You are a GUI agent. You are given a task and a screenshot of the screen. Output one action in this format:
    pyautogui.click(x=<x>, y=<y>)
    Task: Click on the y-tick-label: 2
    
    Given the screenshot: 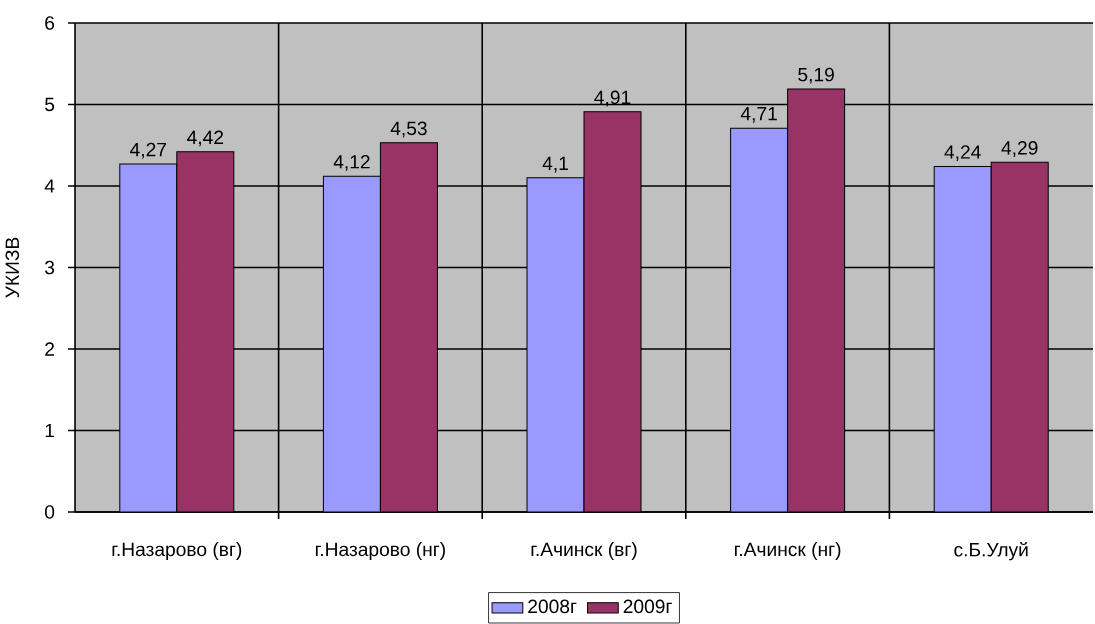 What is the action you would take?
    pyautogui.click(x=49, y=349)
    